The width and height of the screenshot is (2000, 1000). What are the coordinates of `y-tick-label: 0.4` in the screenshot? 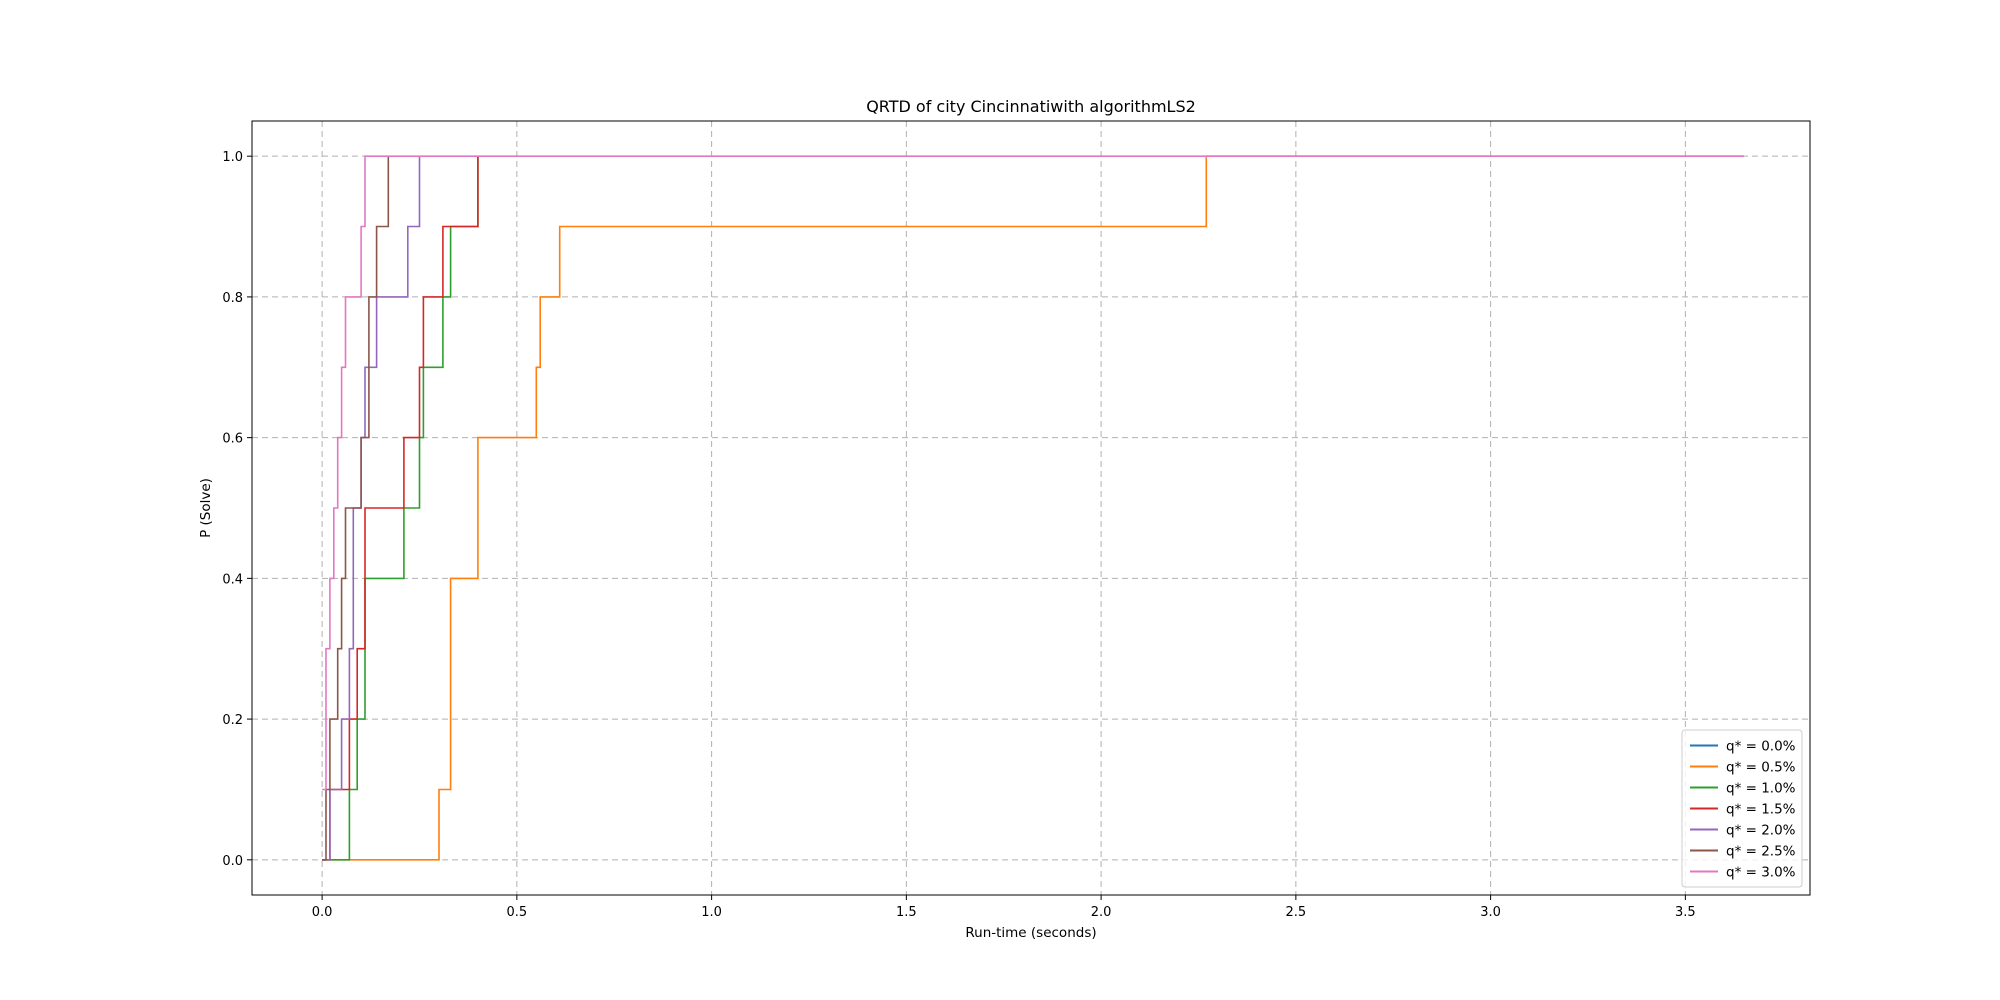 It's located at (232, 579).